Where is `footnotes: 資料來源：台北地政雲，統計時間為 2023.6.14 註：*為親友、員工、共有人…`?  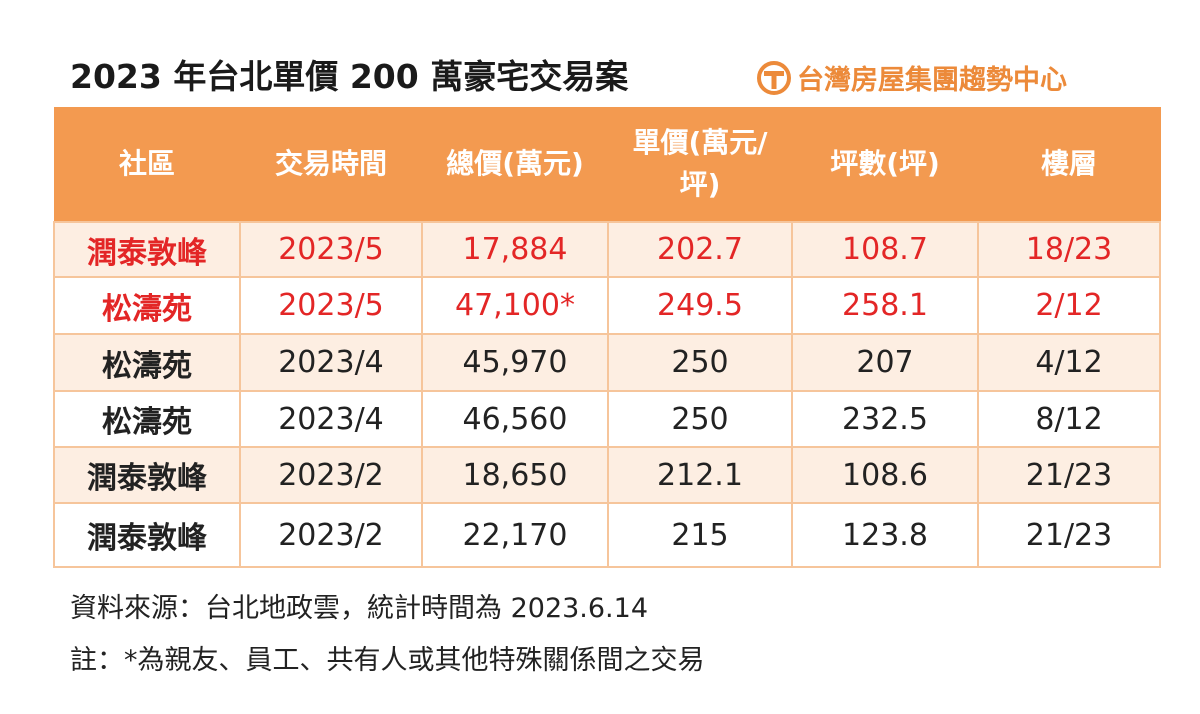 footnotes: 資料來源：台北地政雲，統計時間為 2023.6.14 註：*為親友、員工、共有人… is located at coordinates (387, 635).